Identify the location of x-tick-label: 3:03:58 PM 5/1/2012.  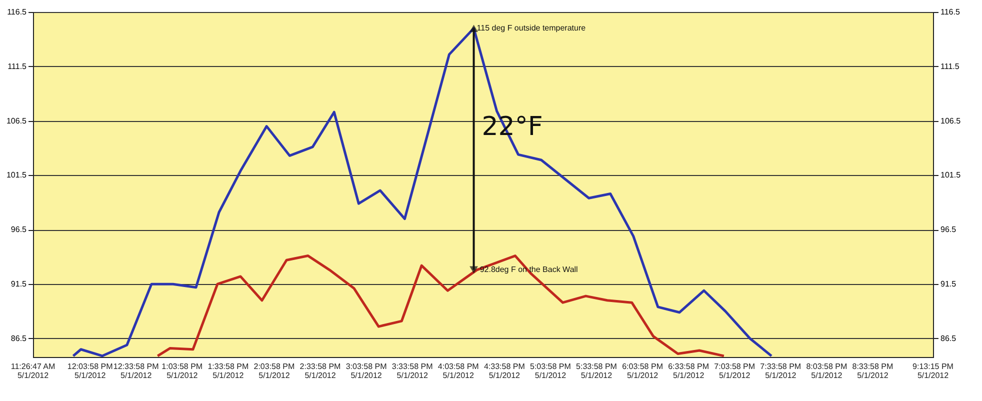
(367, 371).